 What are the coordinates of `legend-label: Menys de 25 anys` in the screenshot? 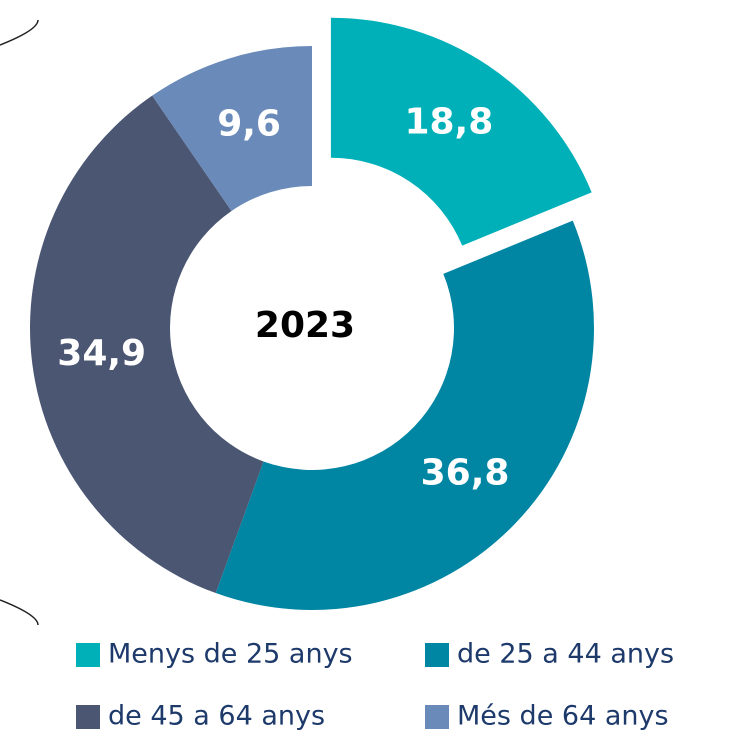 It's located at (230, 654).